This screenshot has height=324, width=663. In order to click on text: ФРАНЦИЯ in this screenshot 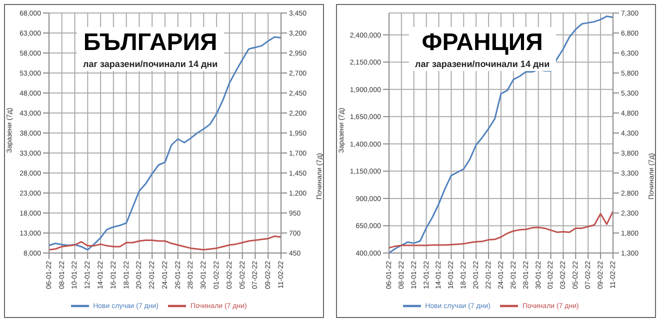, I will do `click(482, 43)`.